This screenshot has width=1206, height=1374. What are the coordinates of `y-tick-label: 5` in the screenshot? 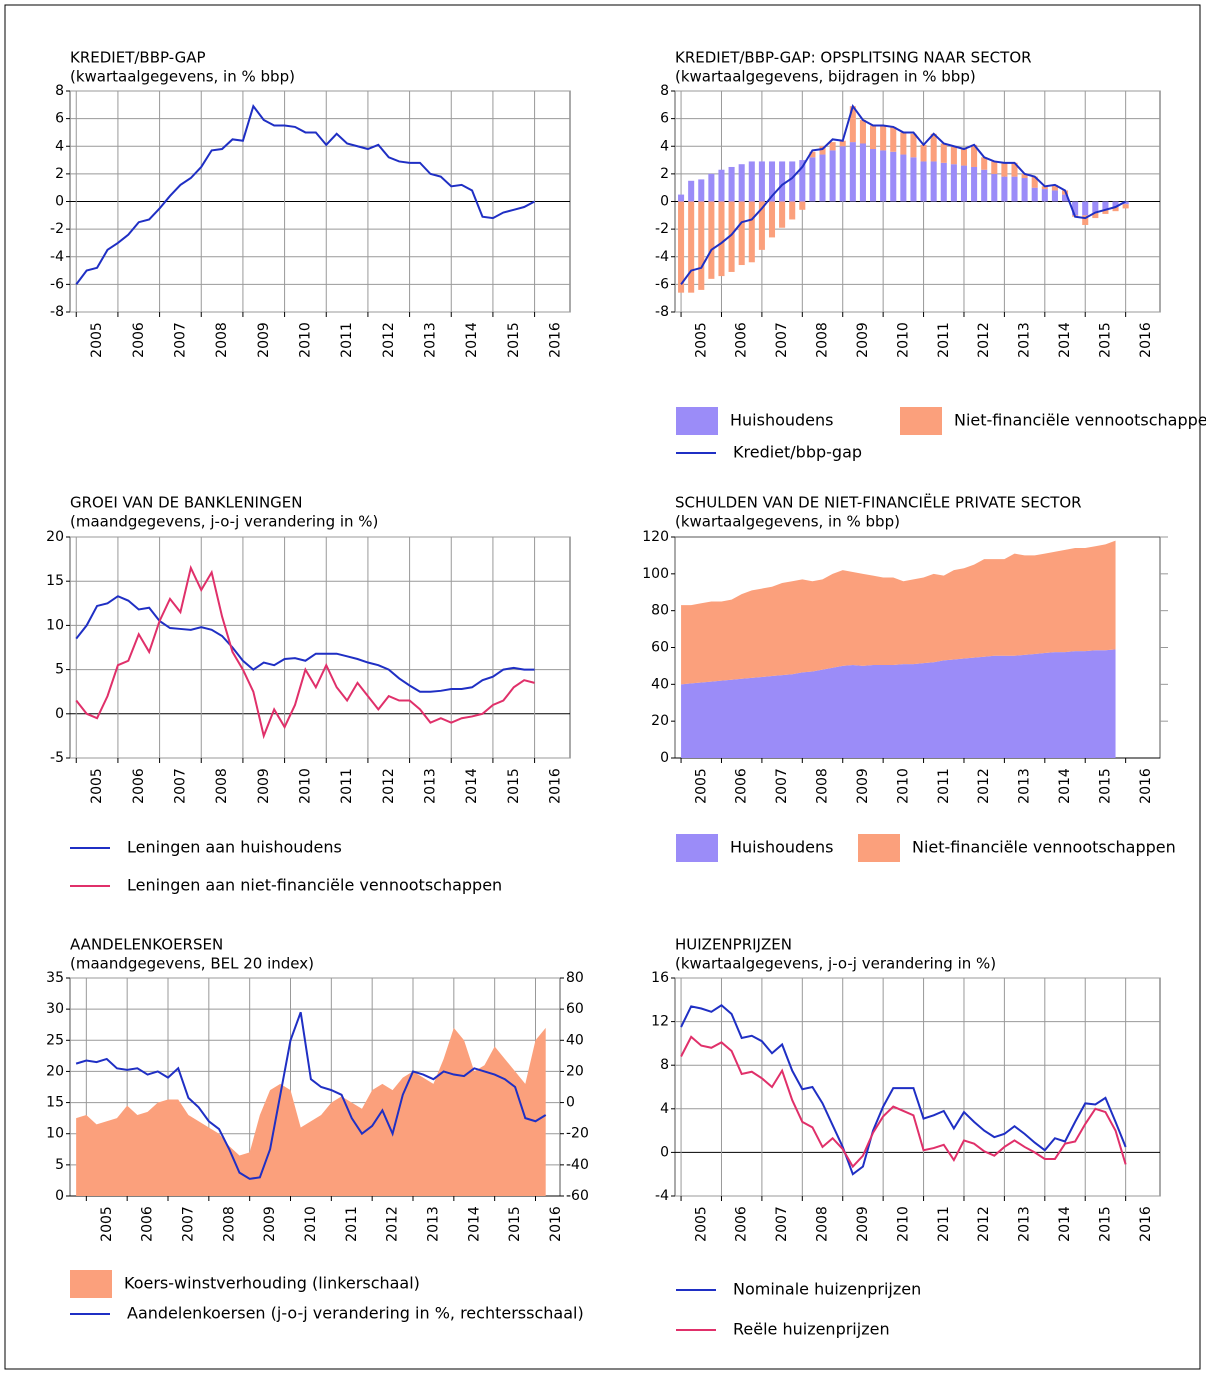 It's located at (59, 1165).